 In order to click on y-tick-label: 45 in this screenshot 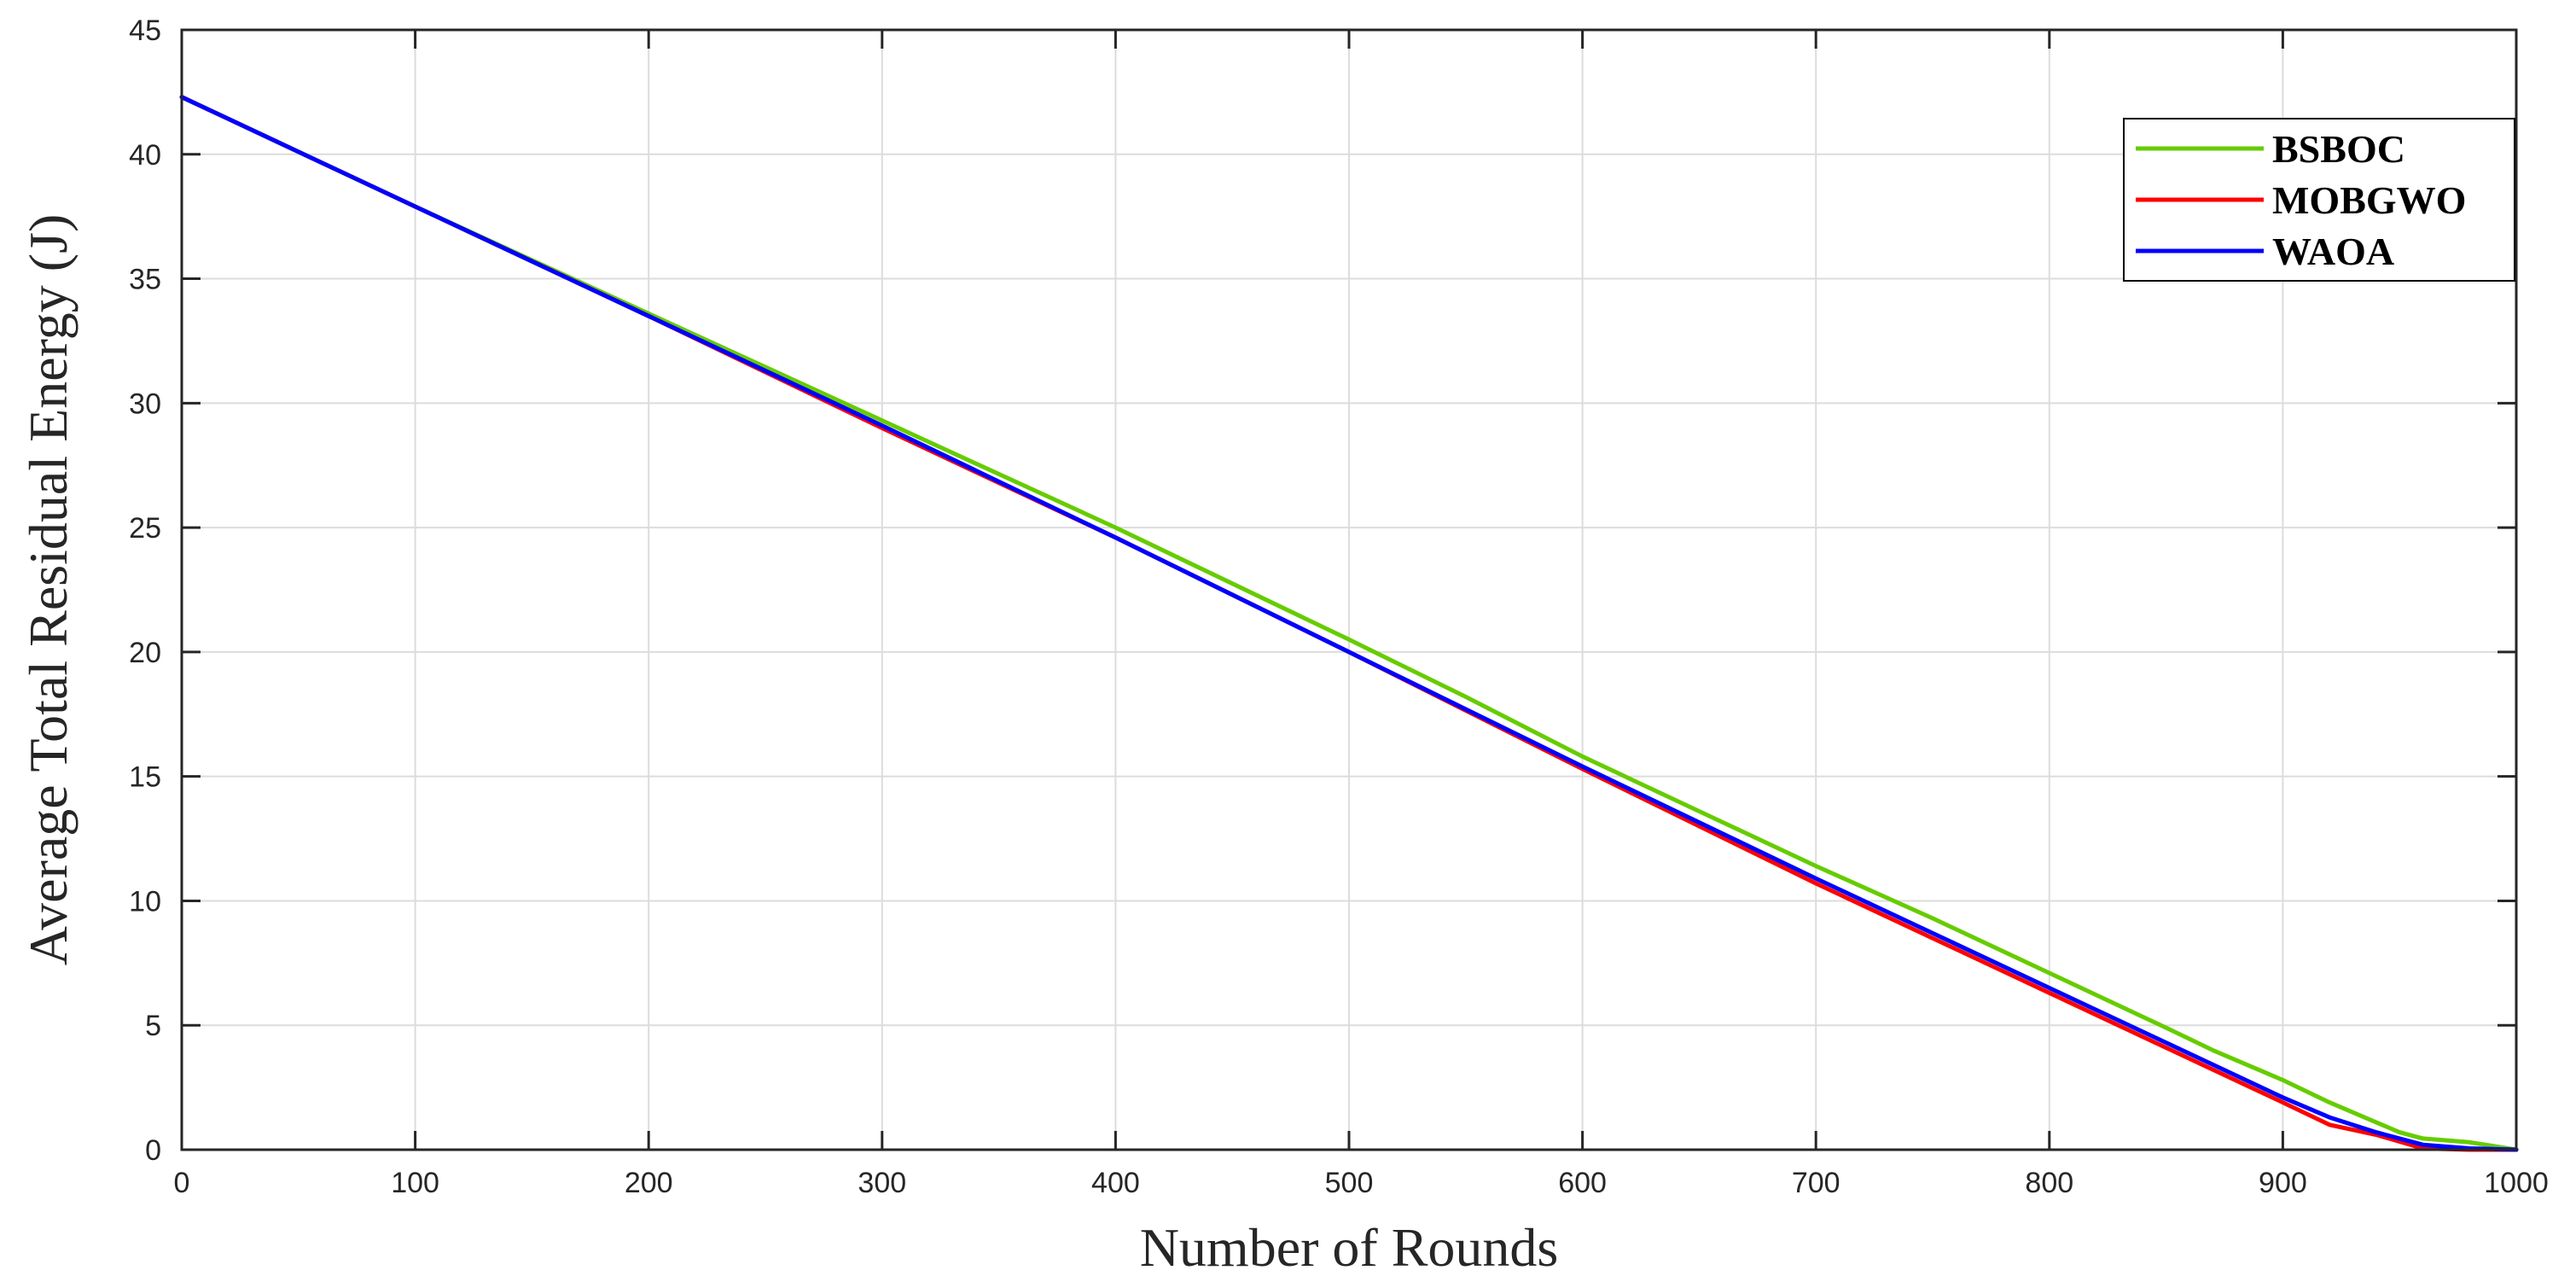, I will do `click(145, 31)`.